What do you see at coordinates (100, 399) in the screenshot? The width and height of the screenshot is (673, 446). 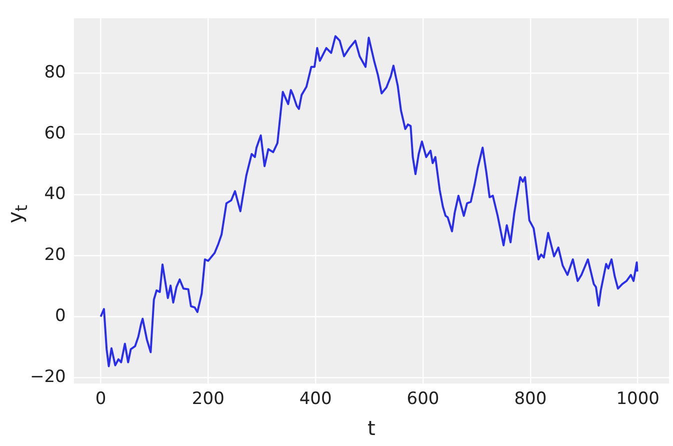 I see `x-tick-label: 0` at bounding box center [100, 399].